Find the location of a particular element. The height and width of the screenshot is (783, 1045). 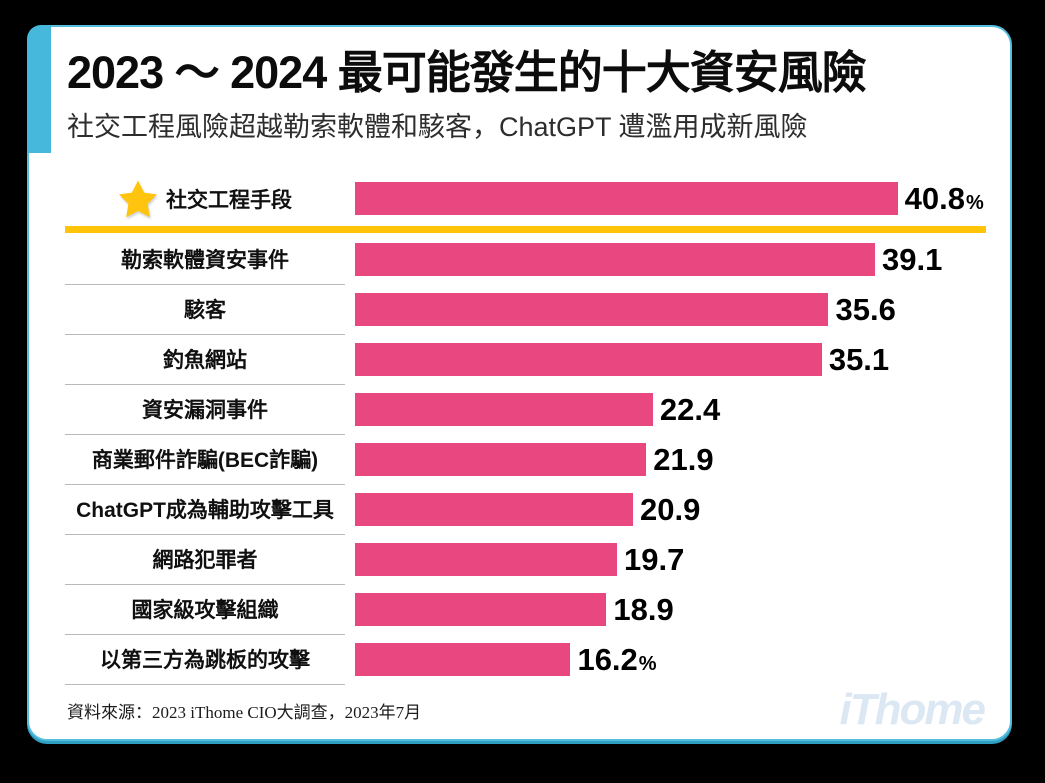

category-label-cell: 商業郵件詐騙(BEC詐騙) is located at coordinates (205, 460).